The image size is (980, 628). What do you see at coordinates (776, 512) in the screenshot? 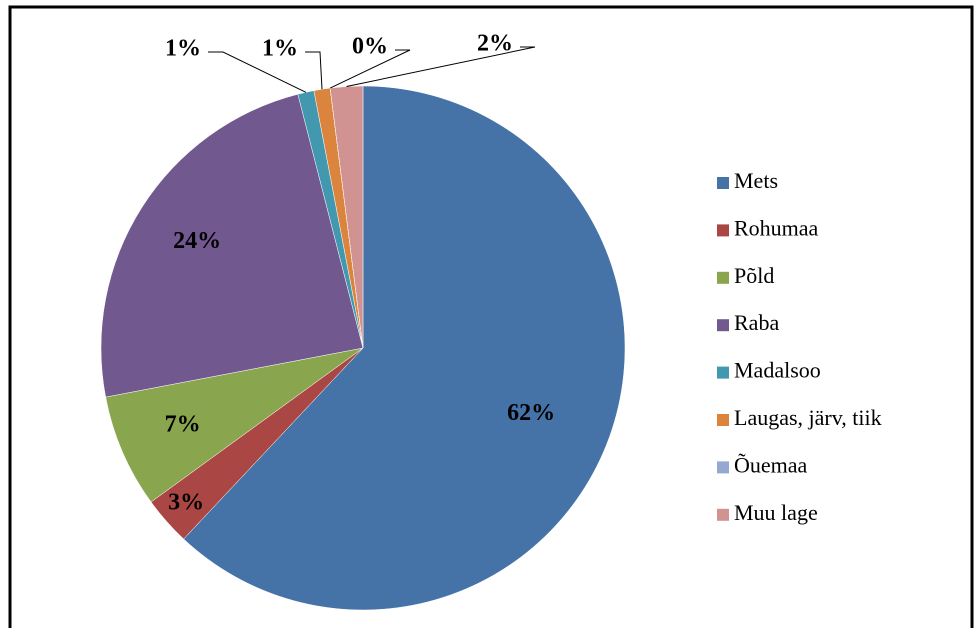
I see `legend-label: Muu lage` at bounding box center [776, 512].